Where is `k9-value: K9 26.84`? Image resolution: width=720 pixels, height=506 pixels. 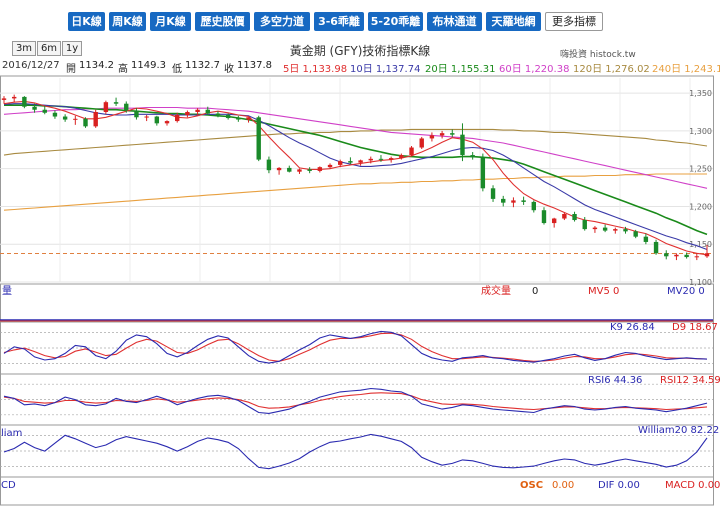 k9-value: K9 26.84 is located at coordinates (632, 327).